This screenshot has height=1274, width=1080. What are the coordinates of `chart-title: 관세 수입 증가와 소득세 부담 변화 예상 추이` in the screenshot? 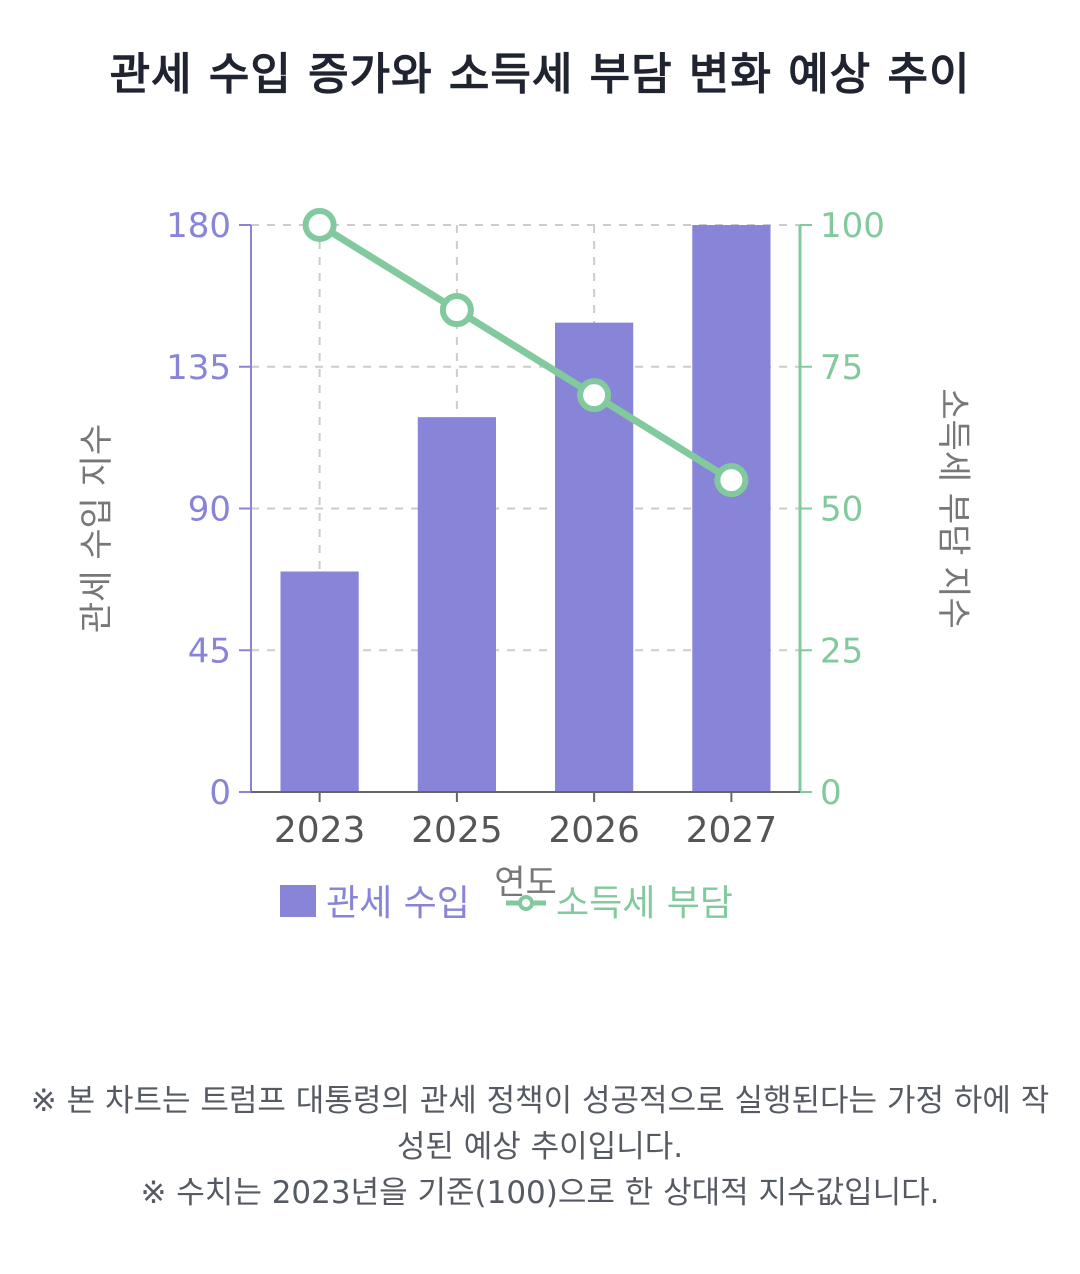 It's located at (540, 74).